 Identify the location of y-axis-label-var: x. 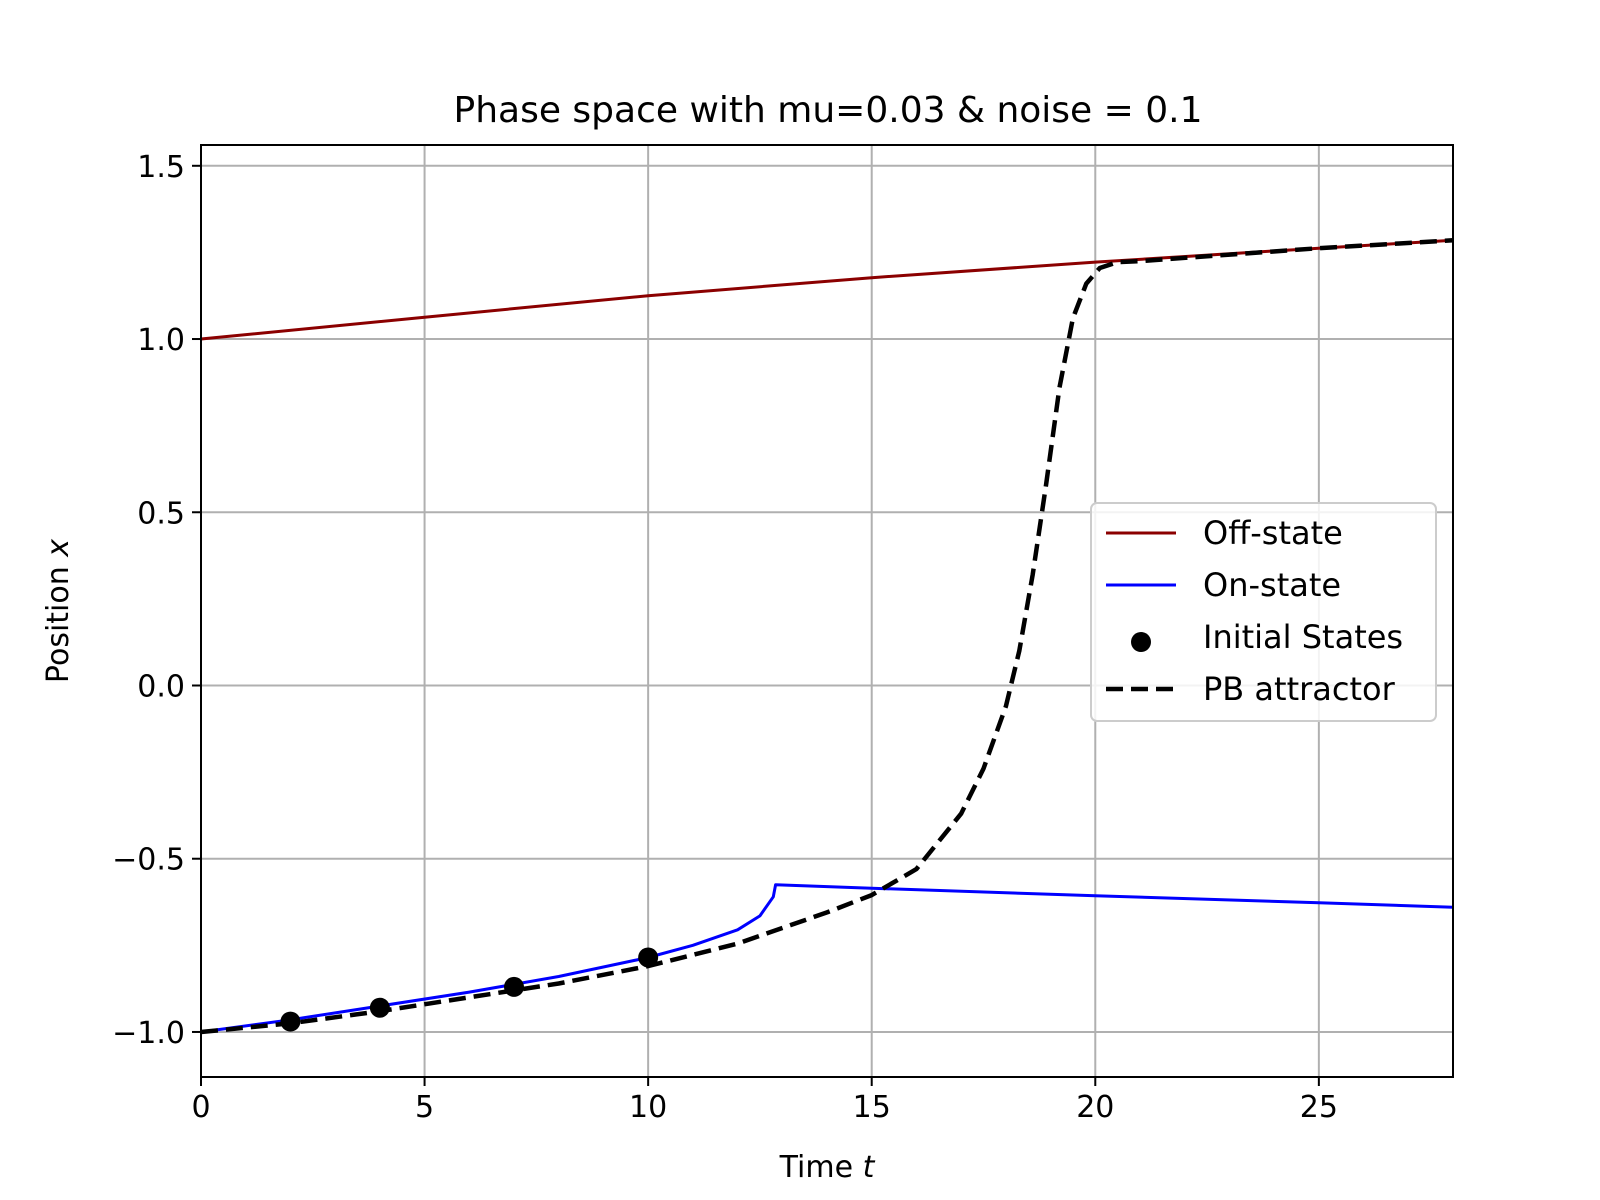
(58, 548).